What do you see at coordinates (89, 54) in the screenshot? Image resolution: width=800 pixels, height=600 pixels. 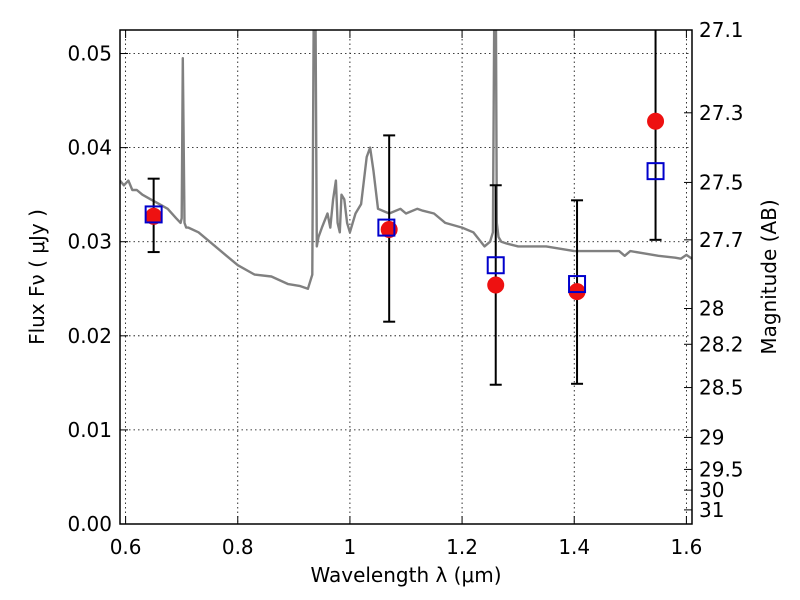 I see `y-tick-label: 0.05` at bounding box center [89, 54].